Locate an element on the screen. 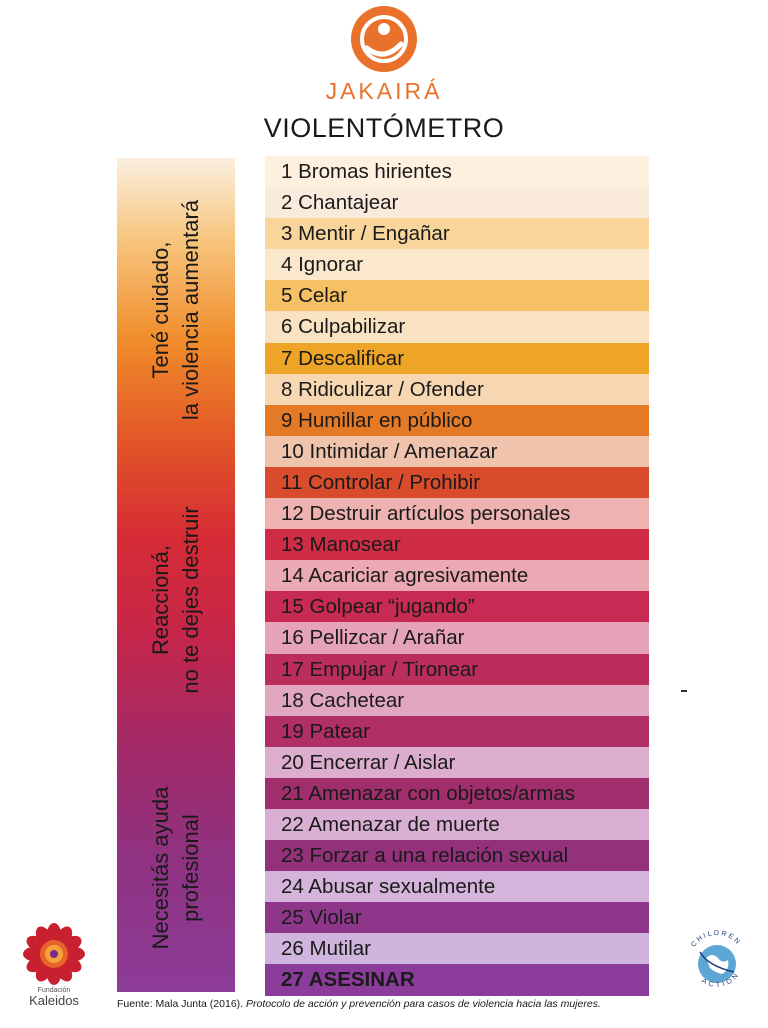 The image size is (768, 1028). scale-item: 14 Acariciar agresivamente is located at coordinates (457, 576).